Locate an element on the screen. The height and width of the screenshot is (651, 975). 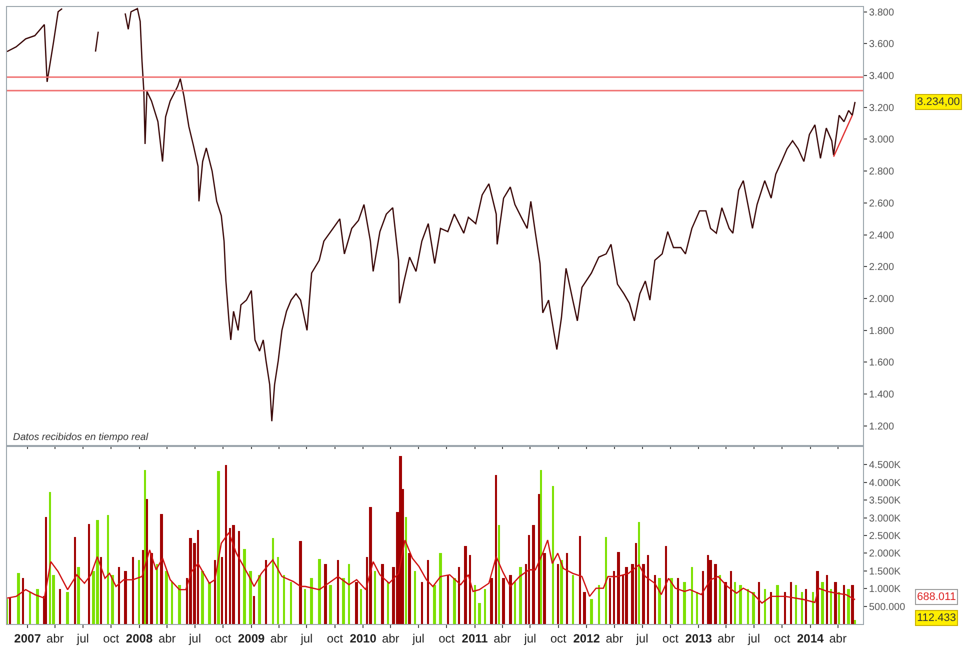
x-tick-label: 2010 is located at coordinates (363, 638).